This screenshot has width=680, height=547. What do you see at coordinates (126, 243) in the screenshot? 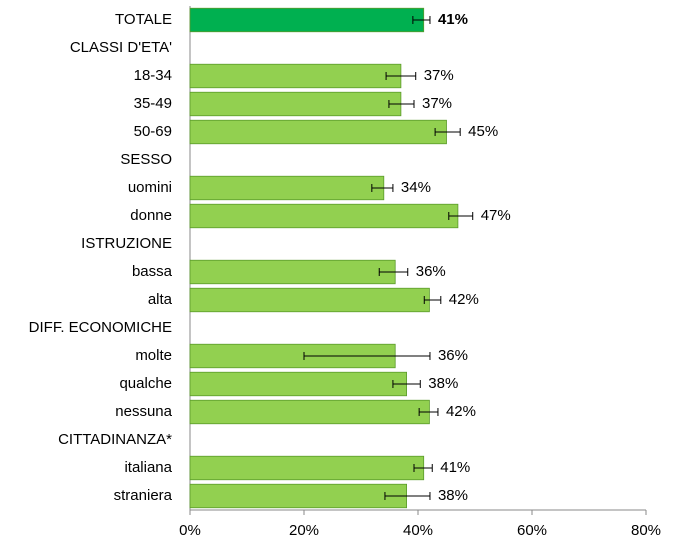
I see `category-label: ISTRUZIONE` at bounding box center [126, 243].